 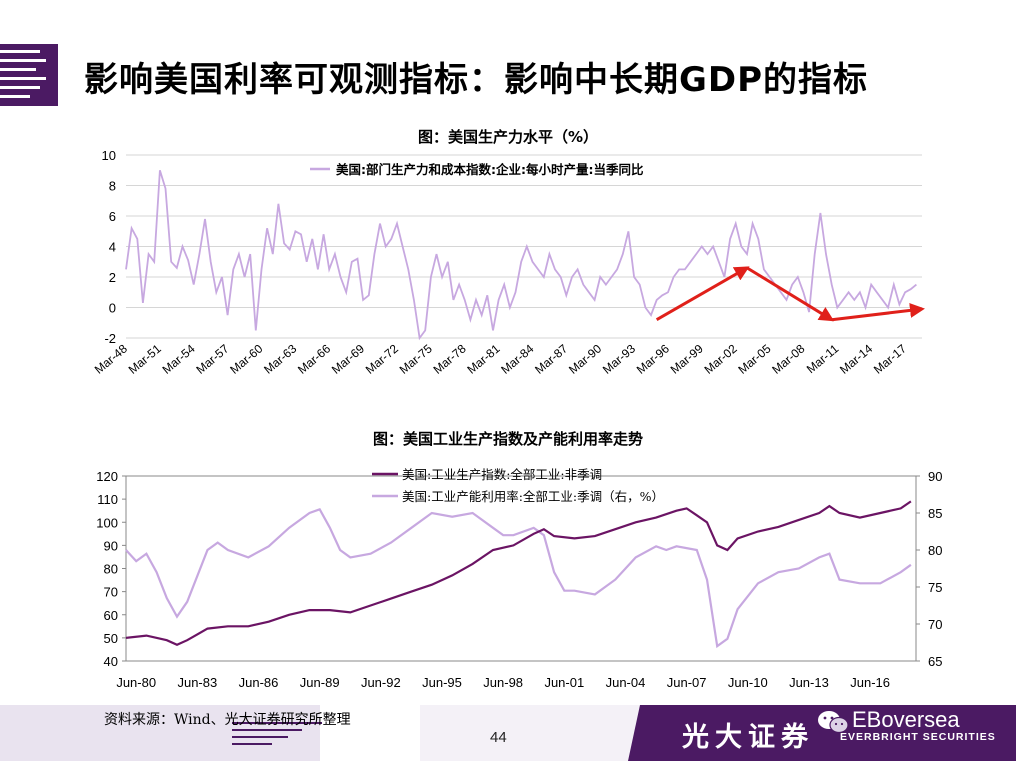 I want to click on chart1-ytick-label: 2, so click(x=112, y=277).